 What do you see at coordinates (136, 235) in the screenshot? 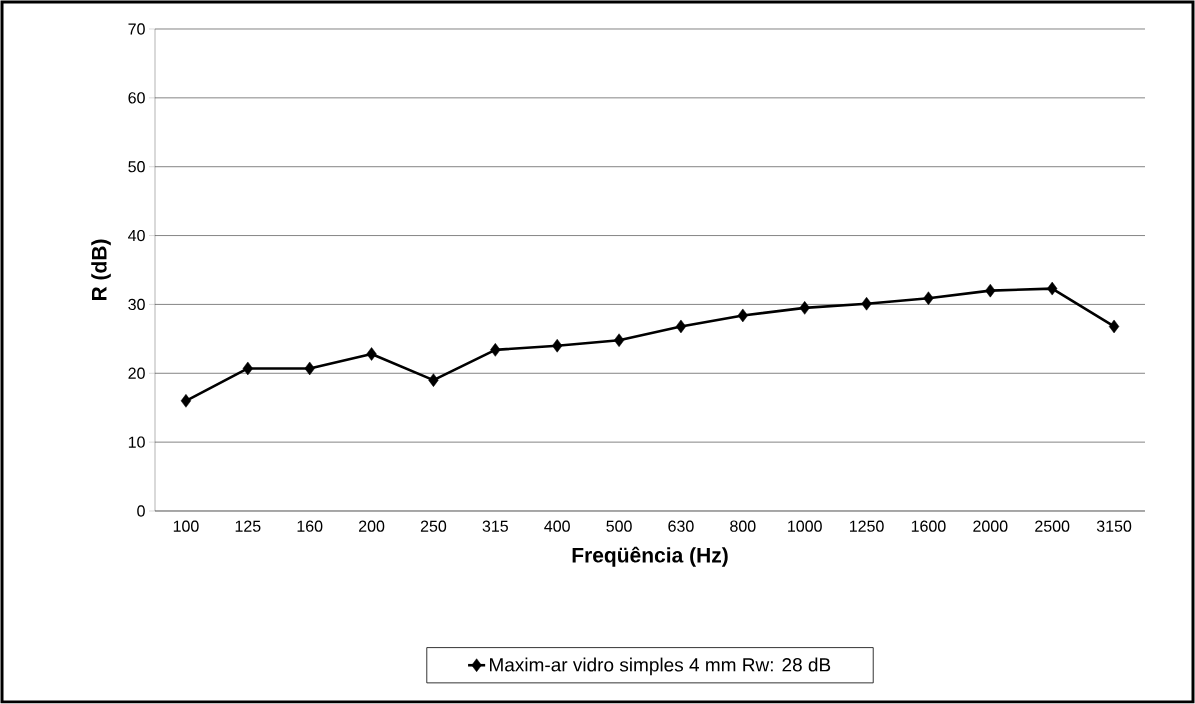
I see `y-tick-label: 40` at bounding box center [136, 235].